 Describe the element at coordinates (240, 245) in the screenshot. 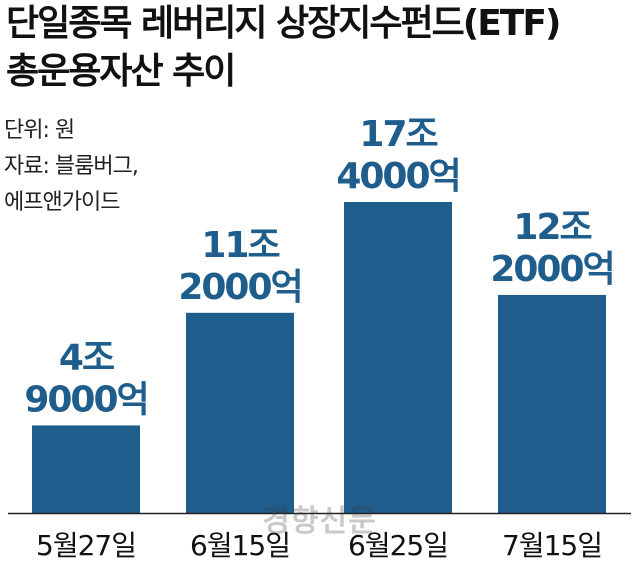

I see `value-label-2-line-1: 11조` at that location.